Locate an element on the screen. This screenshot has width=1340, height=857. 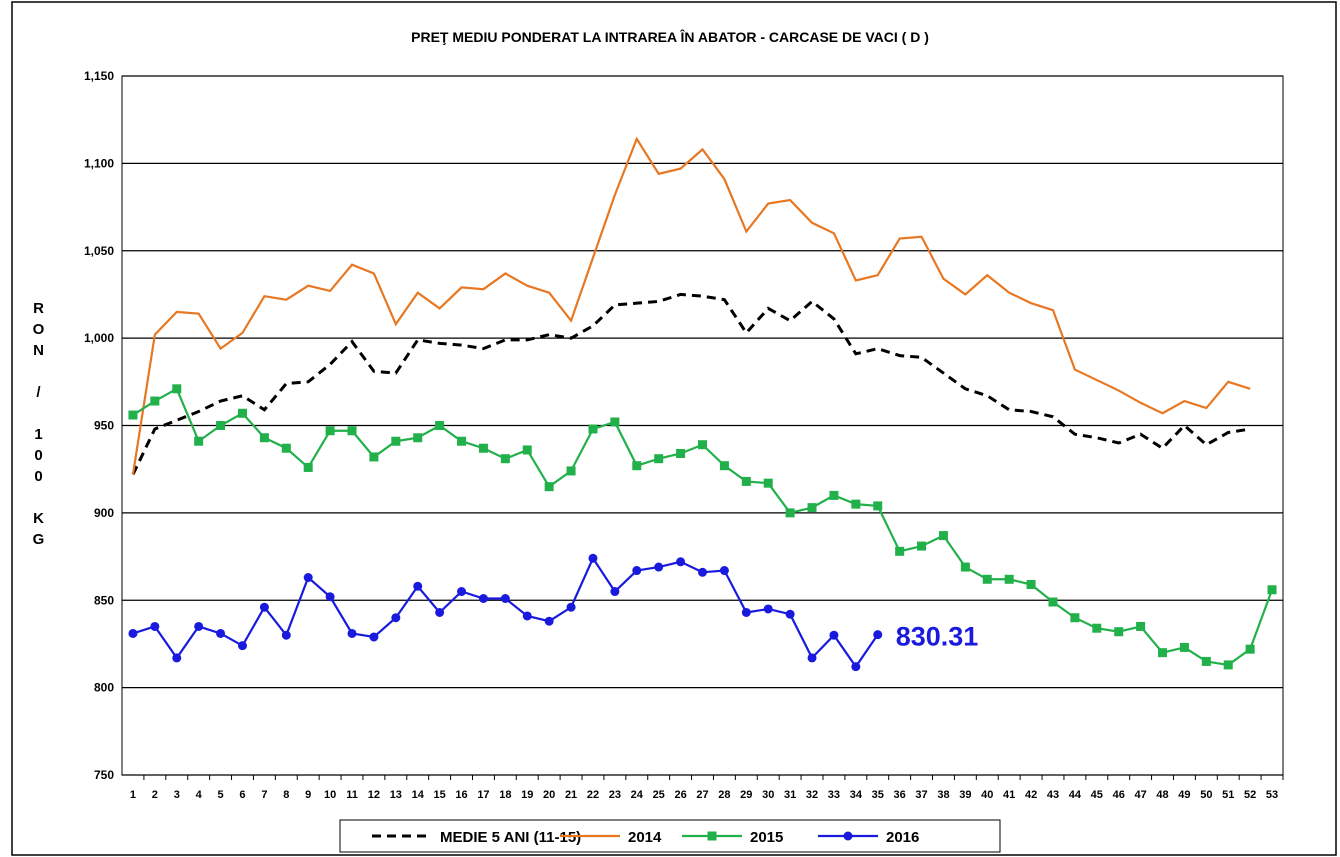
x-tick-label: 49 is located at coordinates (1184, 795).